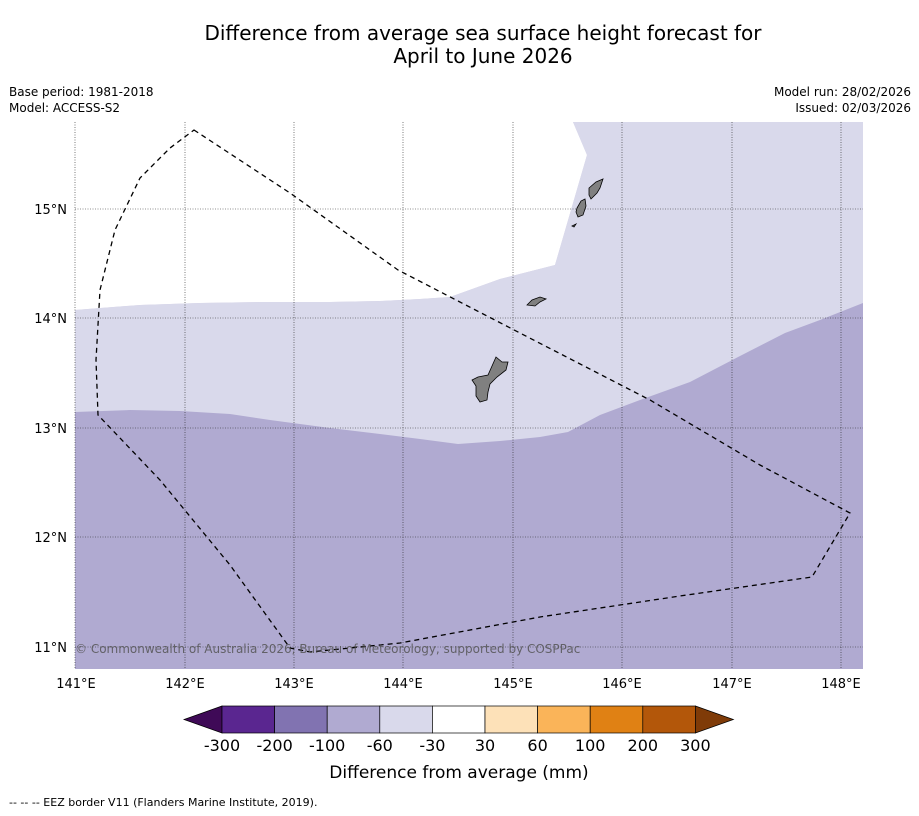  Describe the element at coordinates (732, 684) in the screenshot. I see `x-tick-label: 147°E` at that location.